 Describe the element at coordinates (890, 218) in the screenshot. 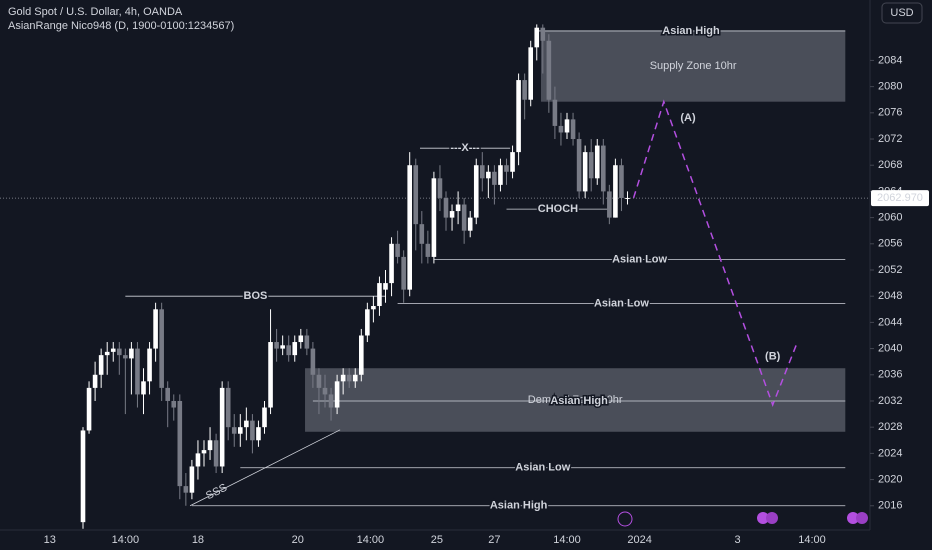

I see `y-tick-label: 2060` at that location.